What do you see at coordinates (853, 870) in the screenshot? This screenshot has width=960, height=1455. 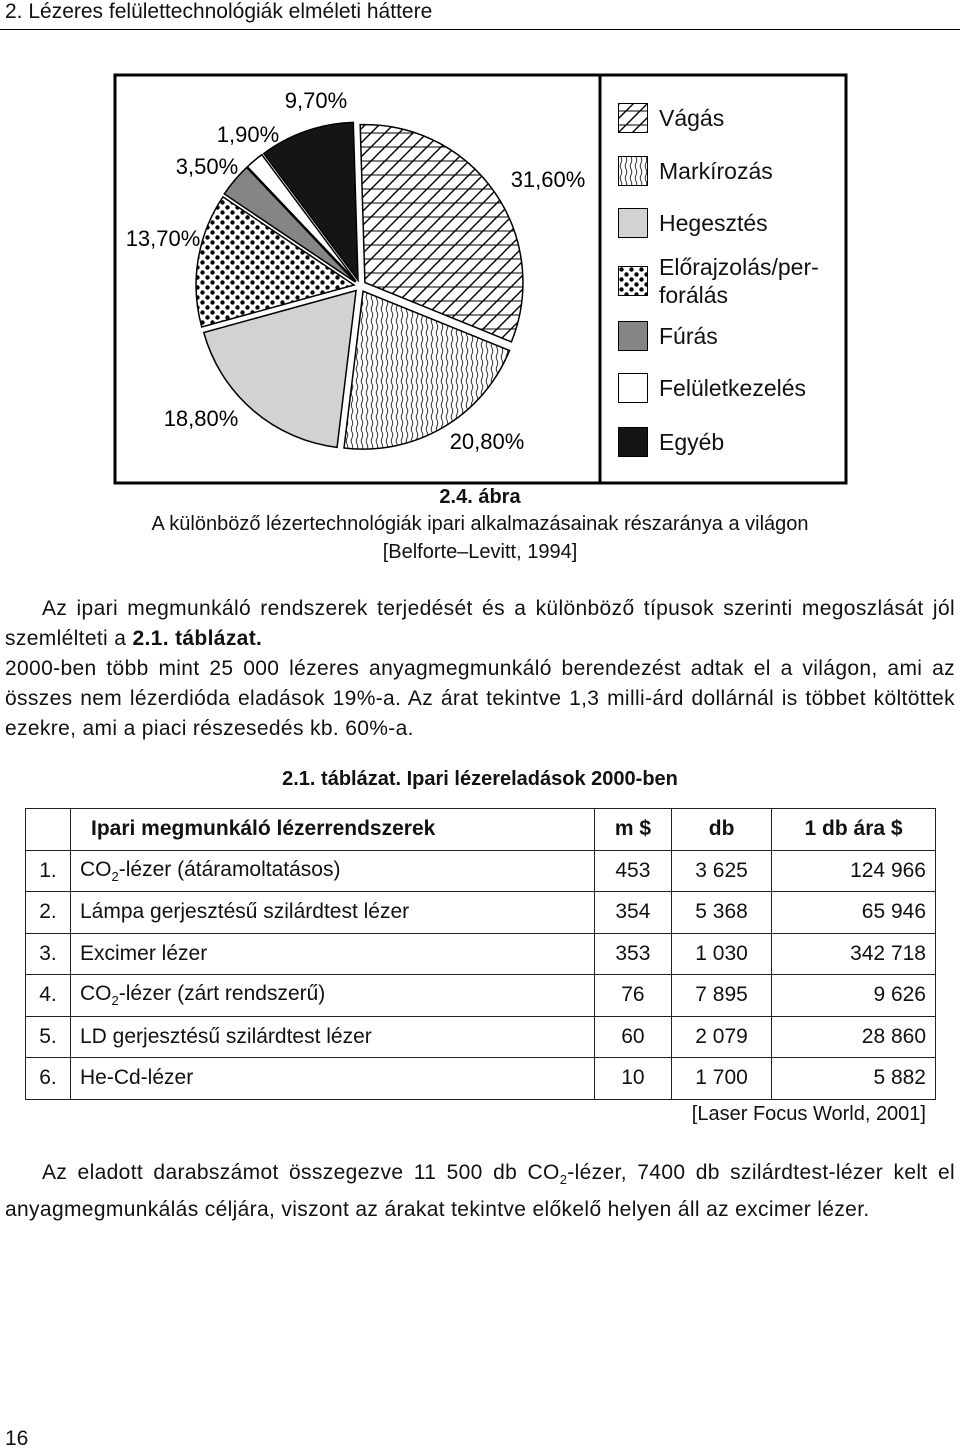 I see `table-cell: 124 966` at bounding box center [853, 870].